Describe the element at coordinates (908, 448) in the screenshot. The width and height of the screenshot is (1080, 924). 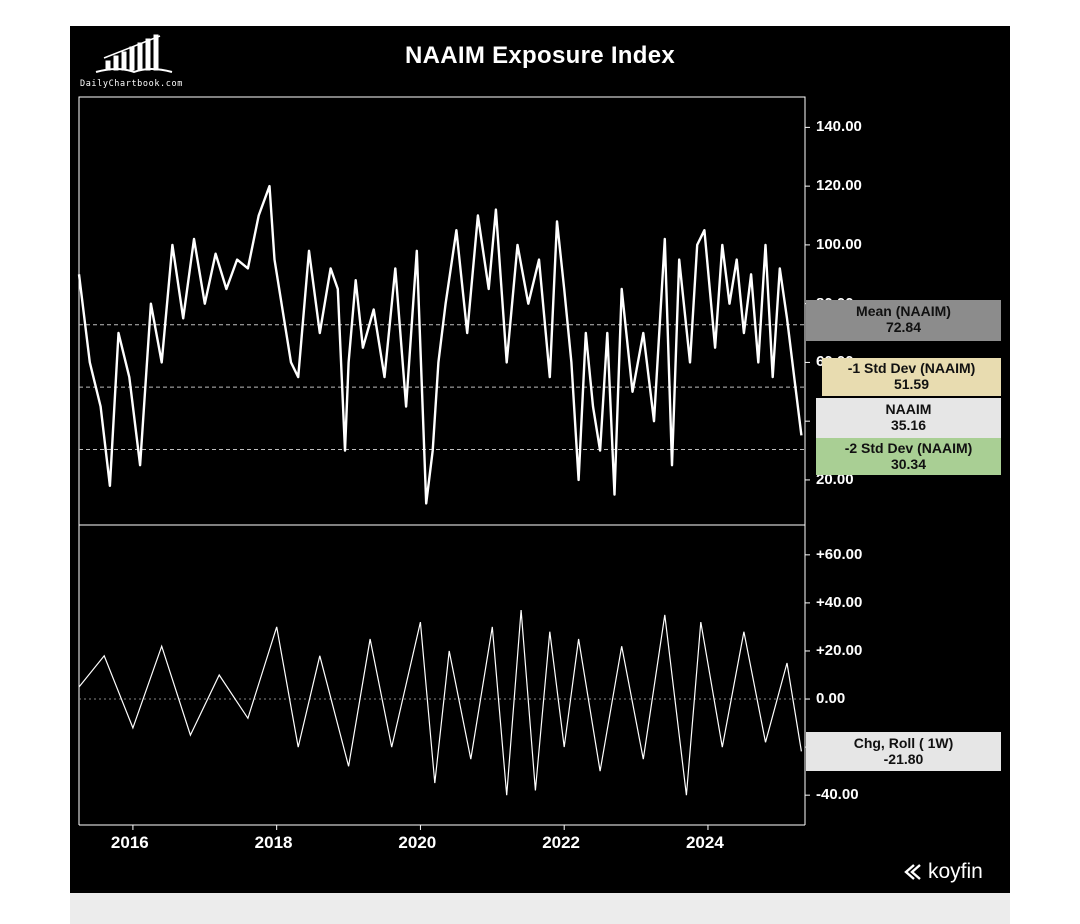
I see `std2-label-name: -2 Std Dev (NAAIM)` at that location.